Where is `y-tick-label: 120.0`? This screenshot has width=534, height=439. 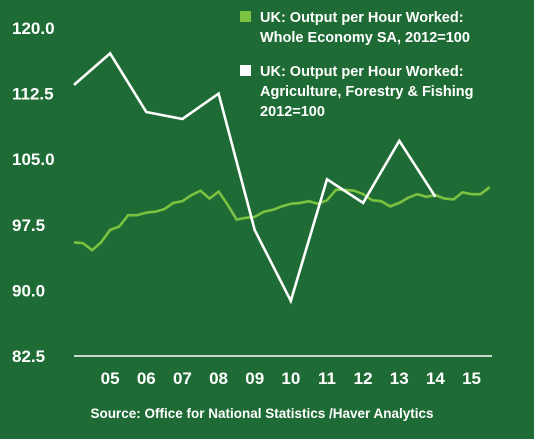 y-tick-label: 120.0 is located at coordinates (33, 28).